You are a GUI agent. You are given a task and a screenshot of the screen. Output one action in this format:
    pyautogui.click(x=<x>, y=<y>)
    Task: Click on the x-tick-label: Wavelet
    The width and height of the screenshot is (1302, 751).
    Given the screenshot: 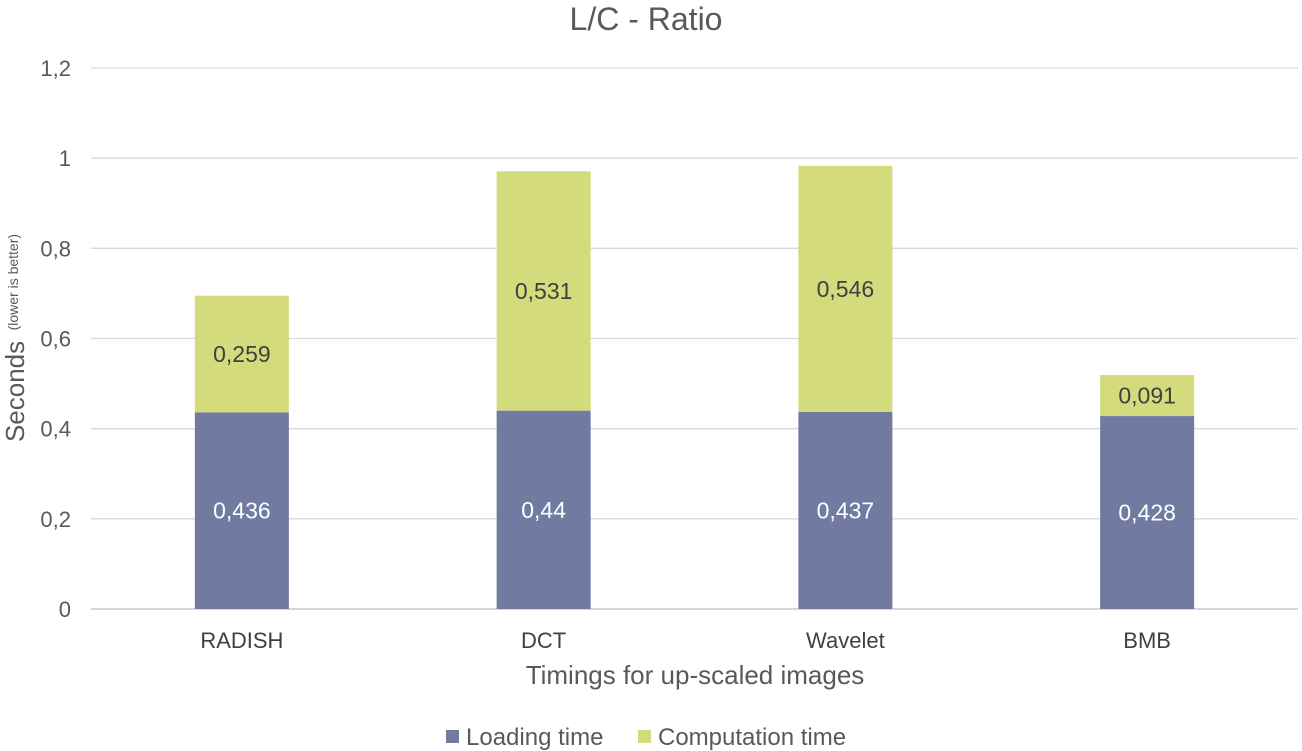 What is the action you would take?
    pyautogui.click(x=845, y=640)
    